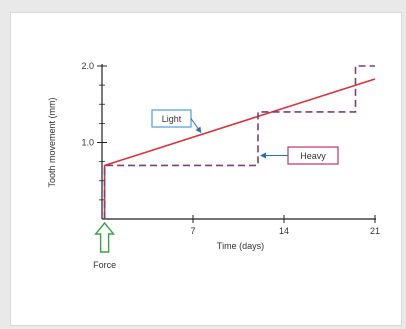 This screenshot has height=329, width=406. Describe the element at coordinates (240, 246) in the screenshot. I see `x-axis-title: Time (days)` at that location.